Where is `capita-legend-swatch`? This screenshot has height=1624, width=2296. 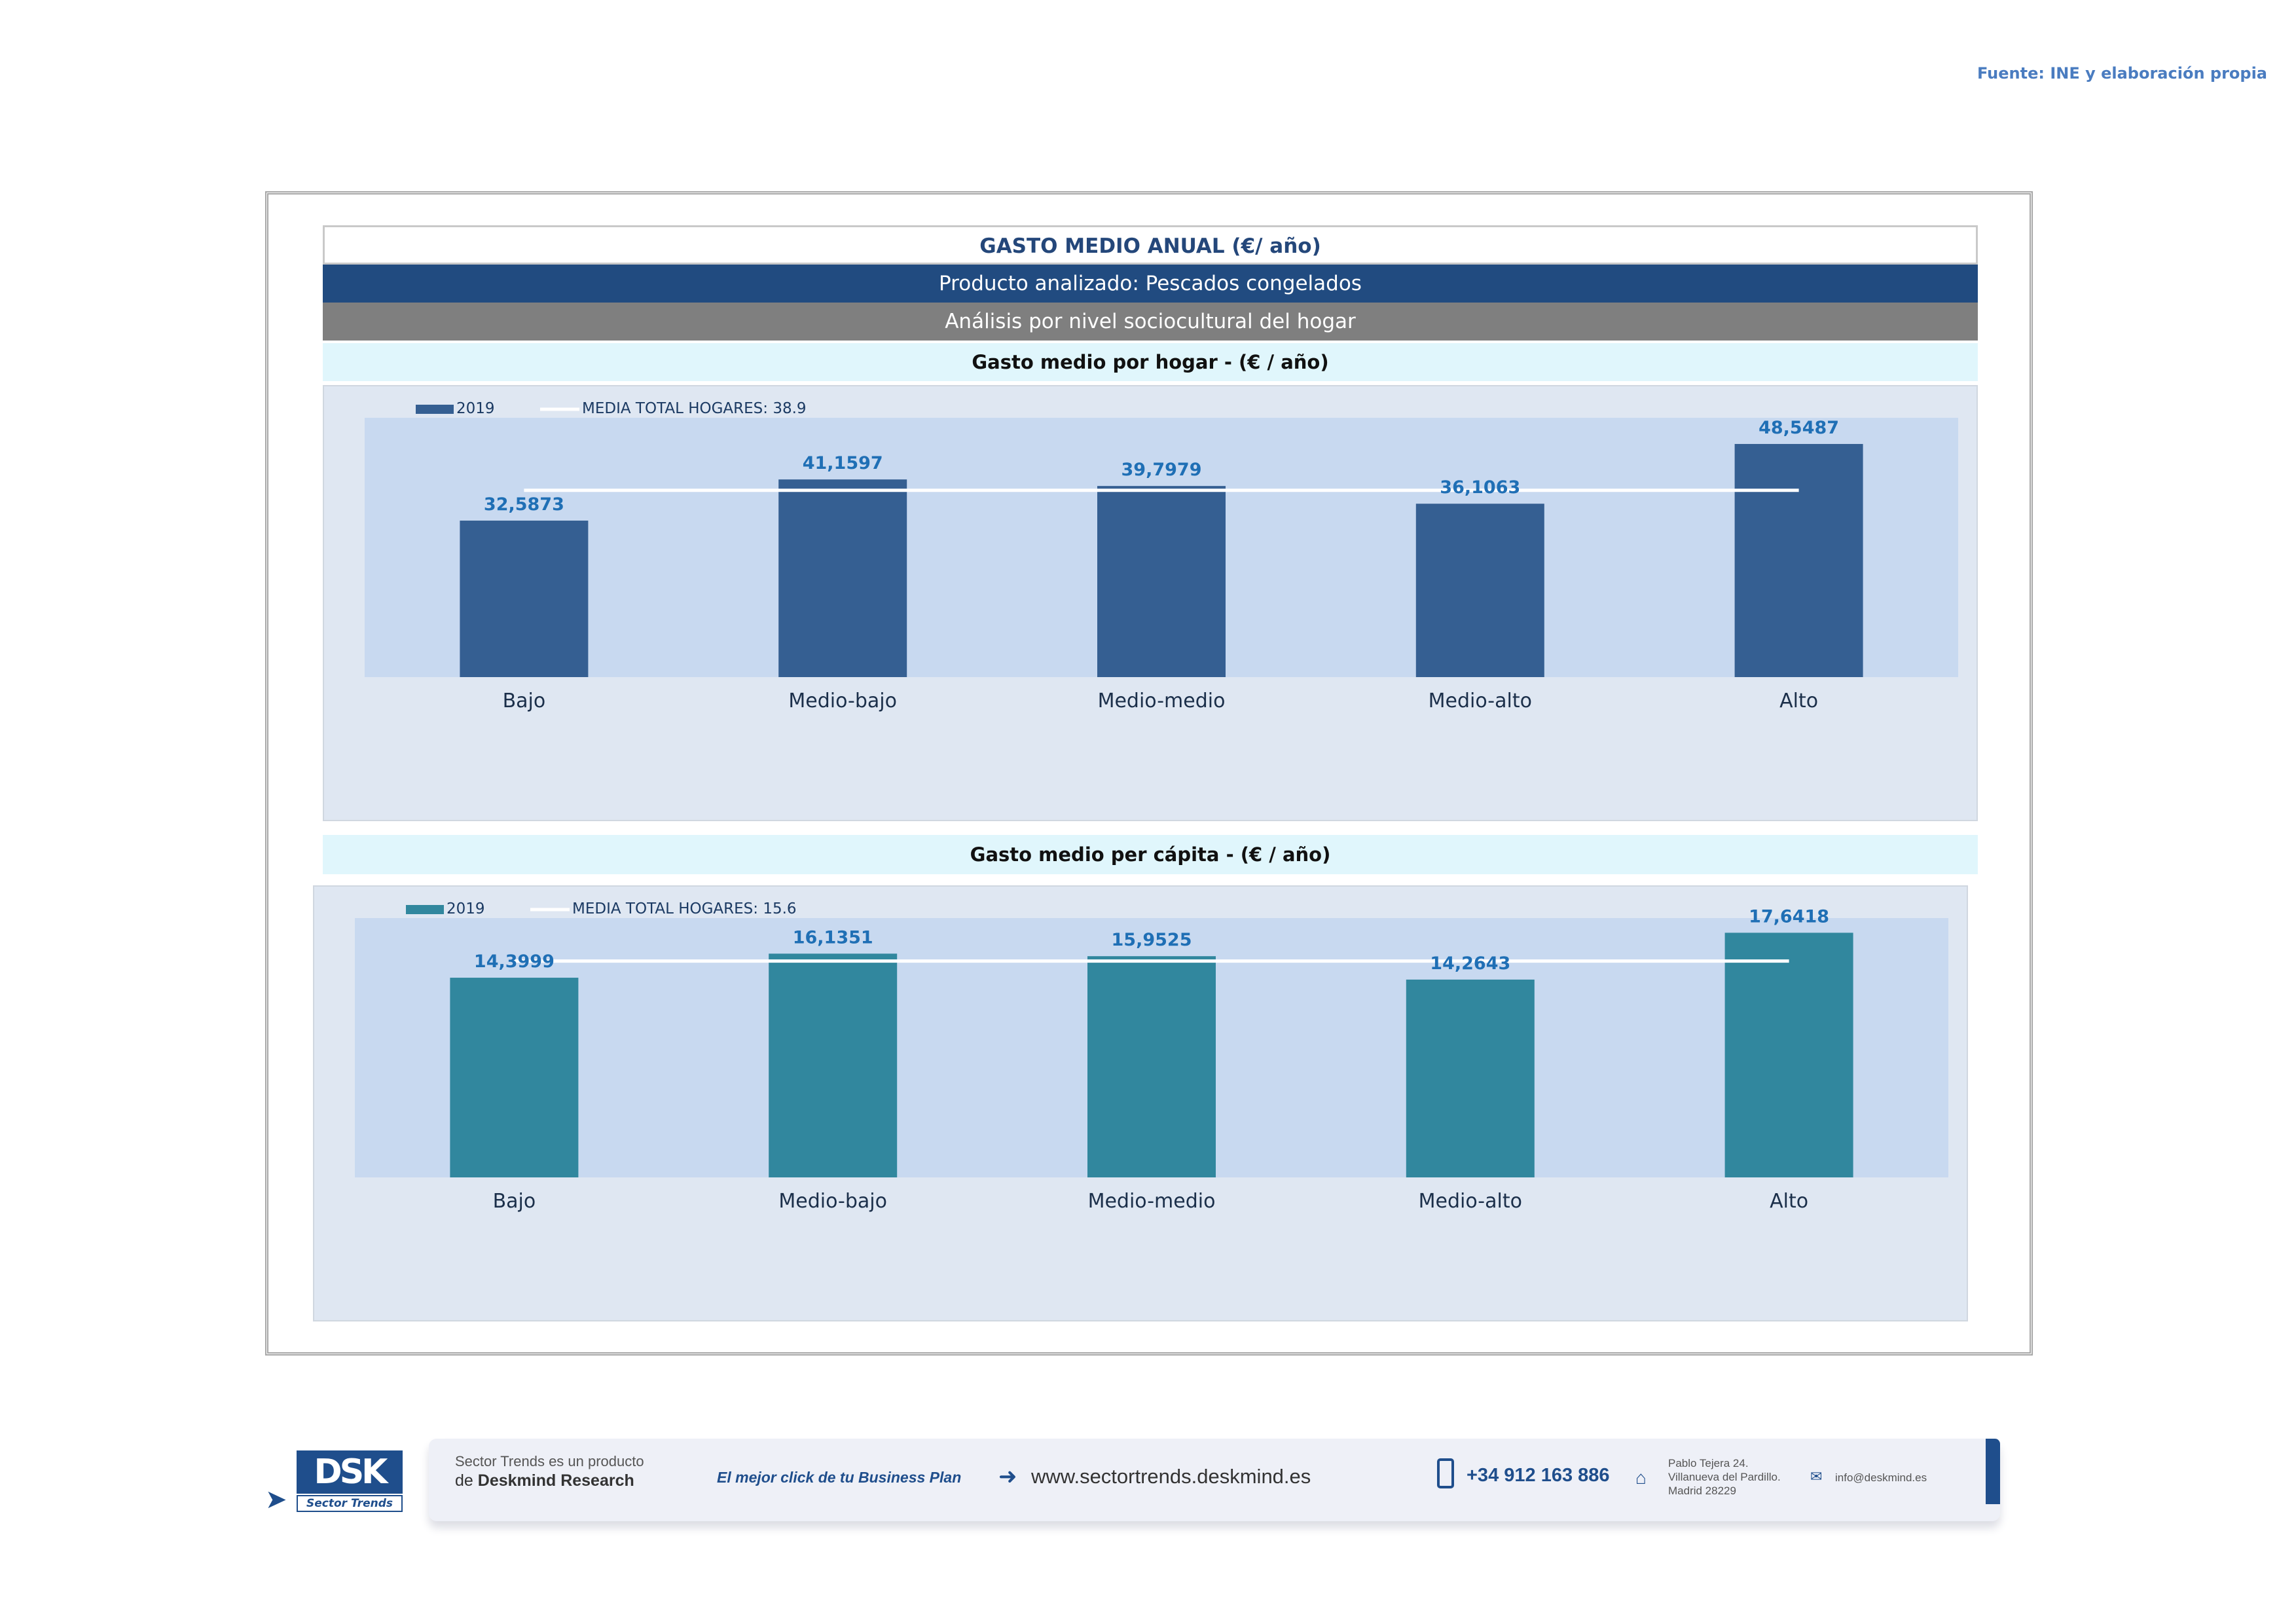
capita-legend-swatch is located at coordinates (425, 909).